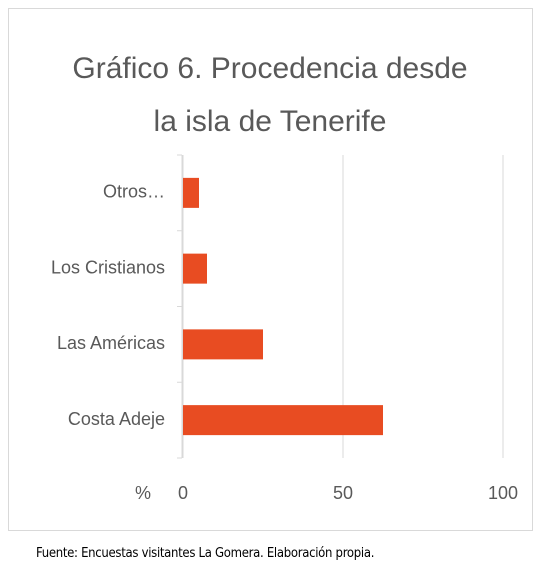  I want to click on x-tick-label: 50, so click(343, 493).